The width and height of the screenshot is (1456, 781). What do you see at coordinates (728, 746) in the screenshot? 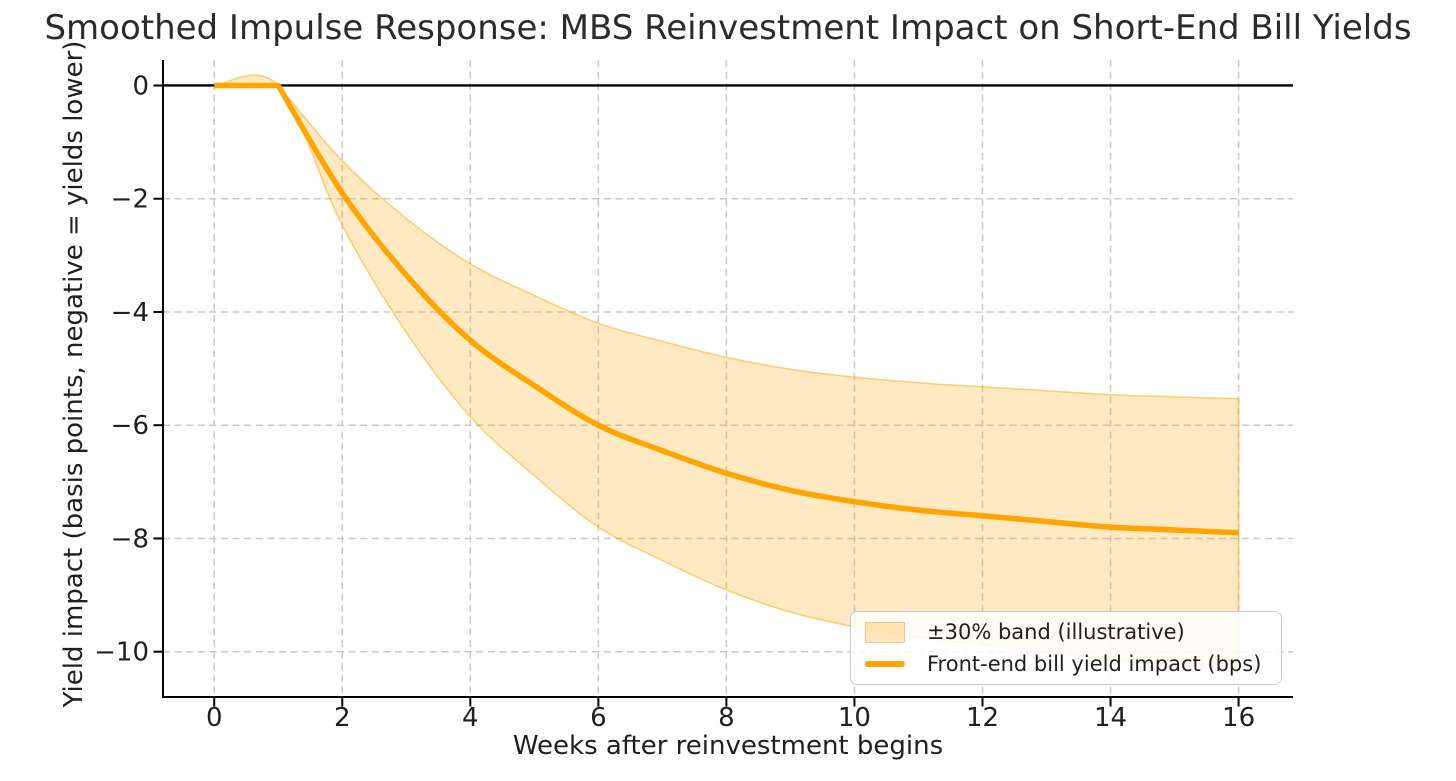
I see `x-axis-label: Weeks after reinvestment begins` at bounding box center [728, 746].